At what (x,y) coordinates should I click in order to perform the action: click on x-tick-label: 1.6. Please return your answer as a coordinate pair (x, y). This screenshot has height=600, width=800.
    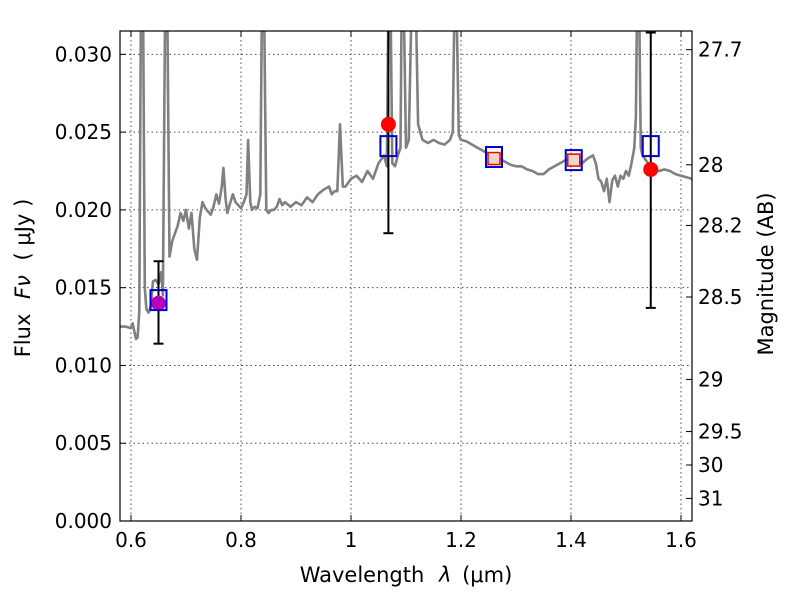
    Looking at the image, I should click on (681, 540).